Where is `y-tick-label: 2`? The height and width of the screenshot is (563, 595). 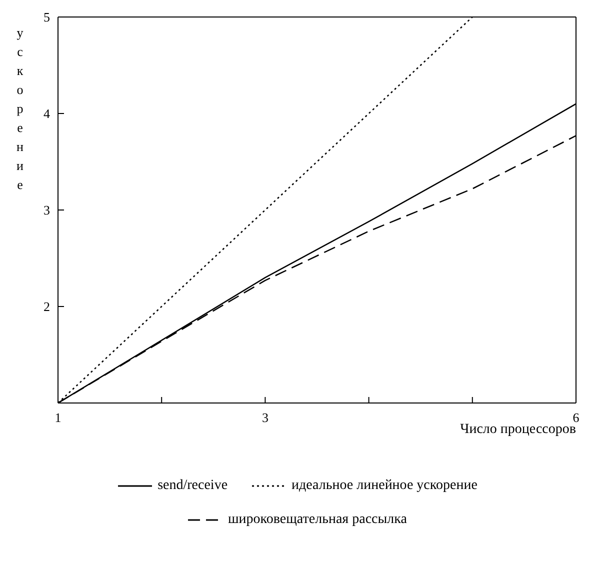
y-tick-label: 2 is located at coordinates (47, 306).